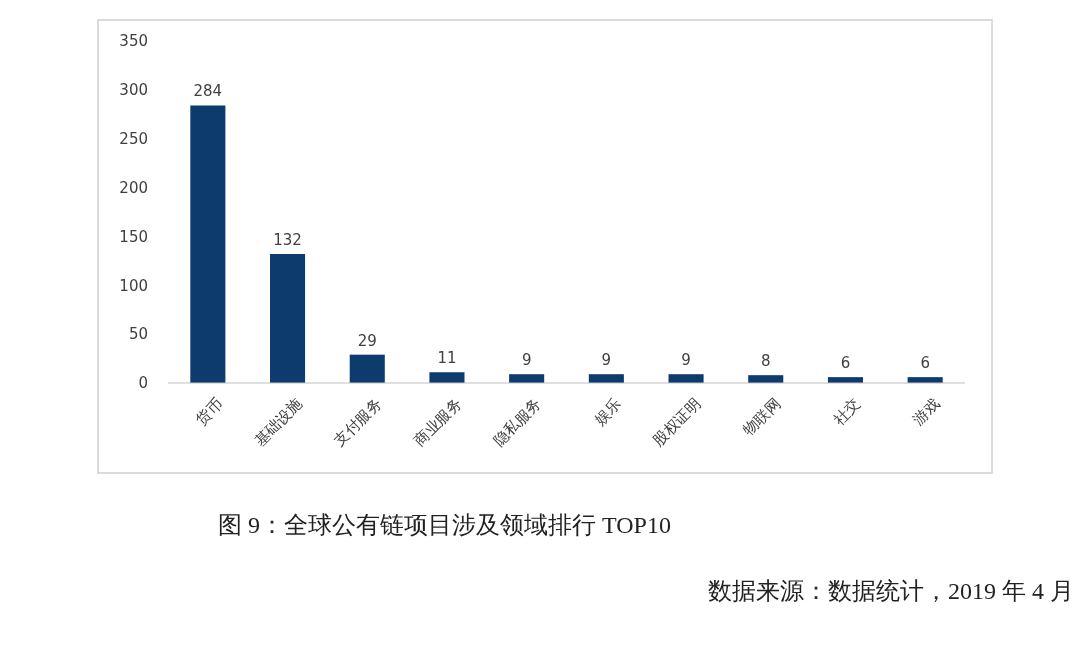 The width and height of the screenshot is (1080, 663). What do you see at coordinates (133, 41) in the screenshot?
I see `y-tick-label: 350` at bounding box center [133, 41].